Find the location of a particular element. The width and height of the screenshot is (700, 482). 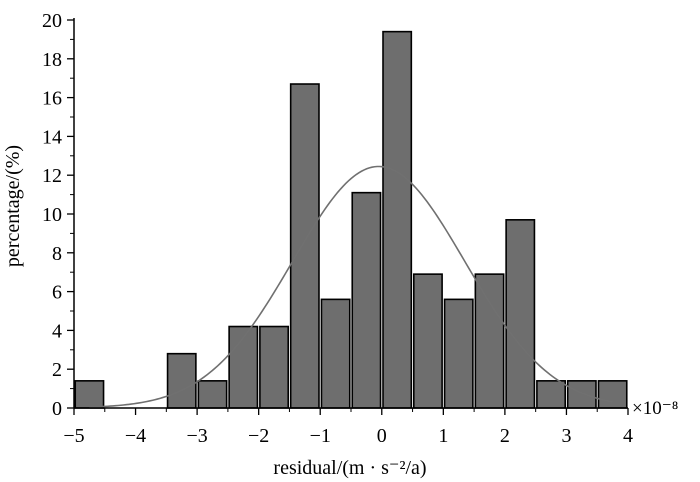

x-tick-label: −5 is located at coordinates (73, 436).